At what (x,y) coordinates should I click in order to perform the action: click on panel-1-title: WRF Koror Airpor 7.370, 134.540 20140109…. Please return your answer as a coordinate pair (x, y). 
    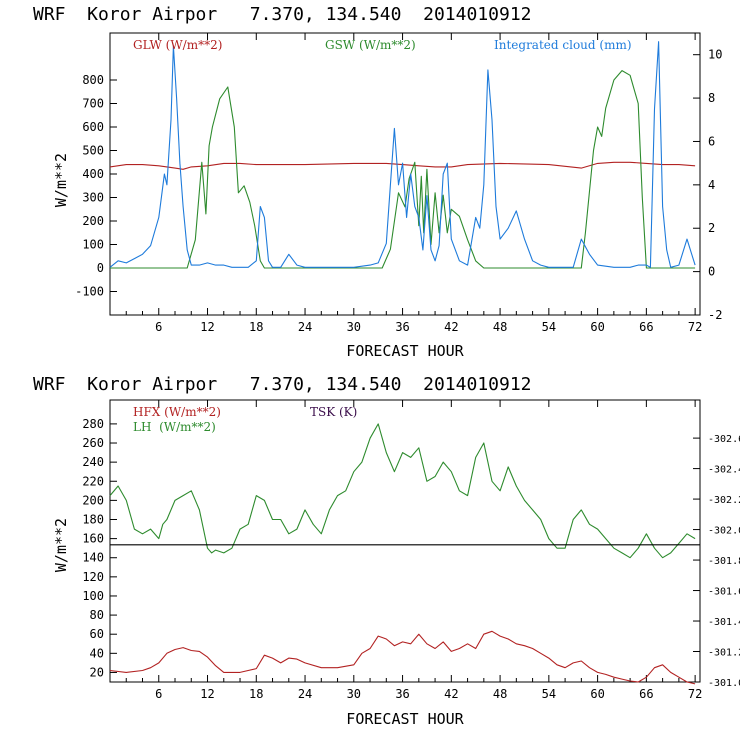
    Looking at the image, I should click on (282, 14).